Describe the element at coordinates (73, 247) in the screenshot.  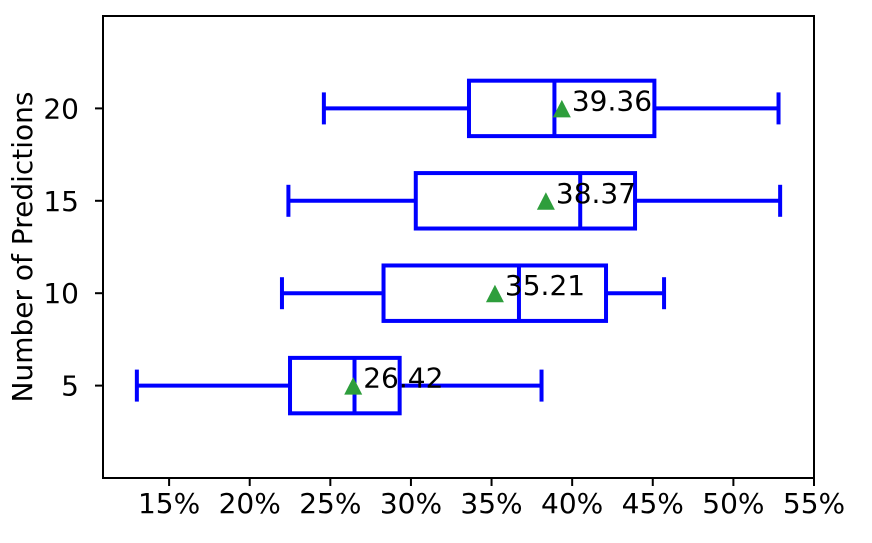
I see `y-axis: 5 10 15 20` at that location.